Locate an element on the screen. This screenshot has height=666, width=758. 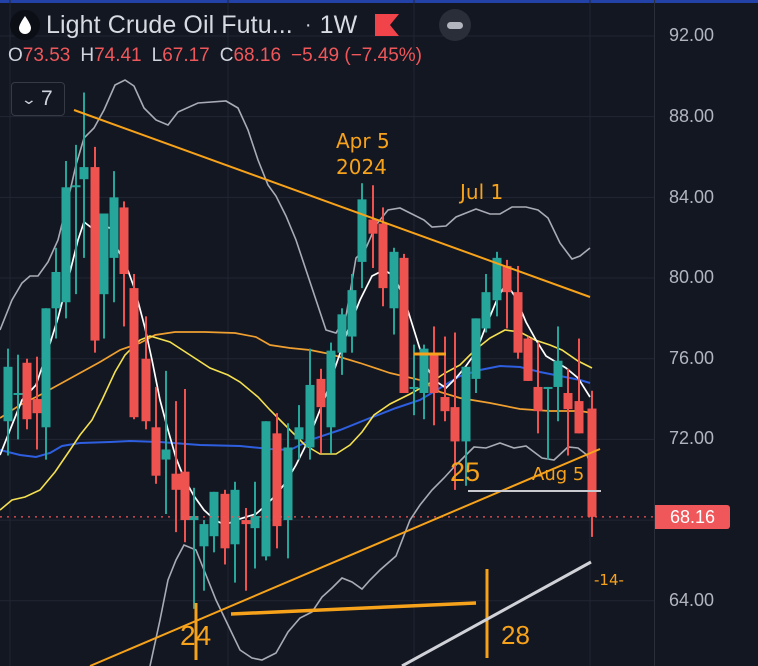
tick-92: 92.00 is located at coordinates (692, 35).